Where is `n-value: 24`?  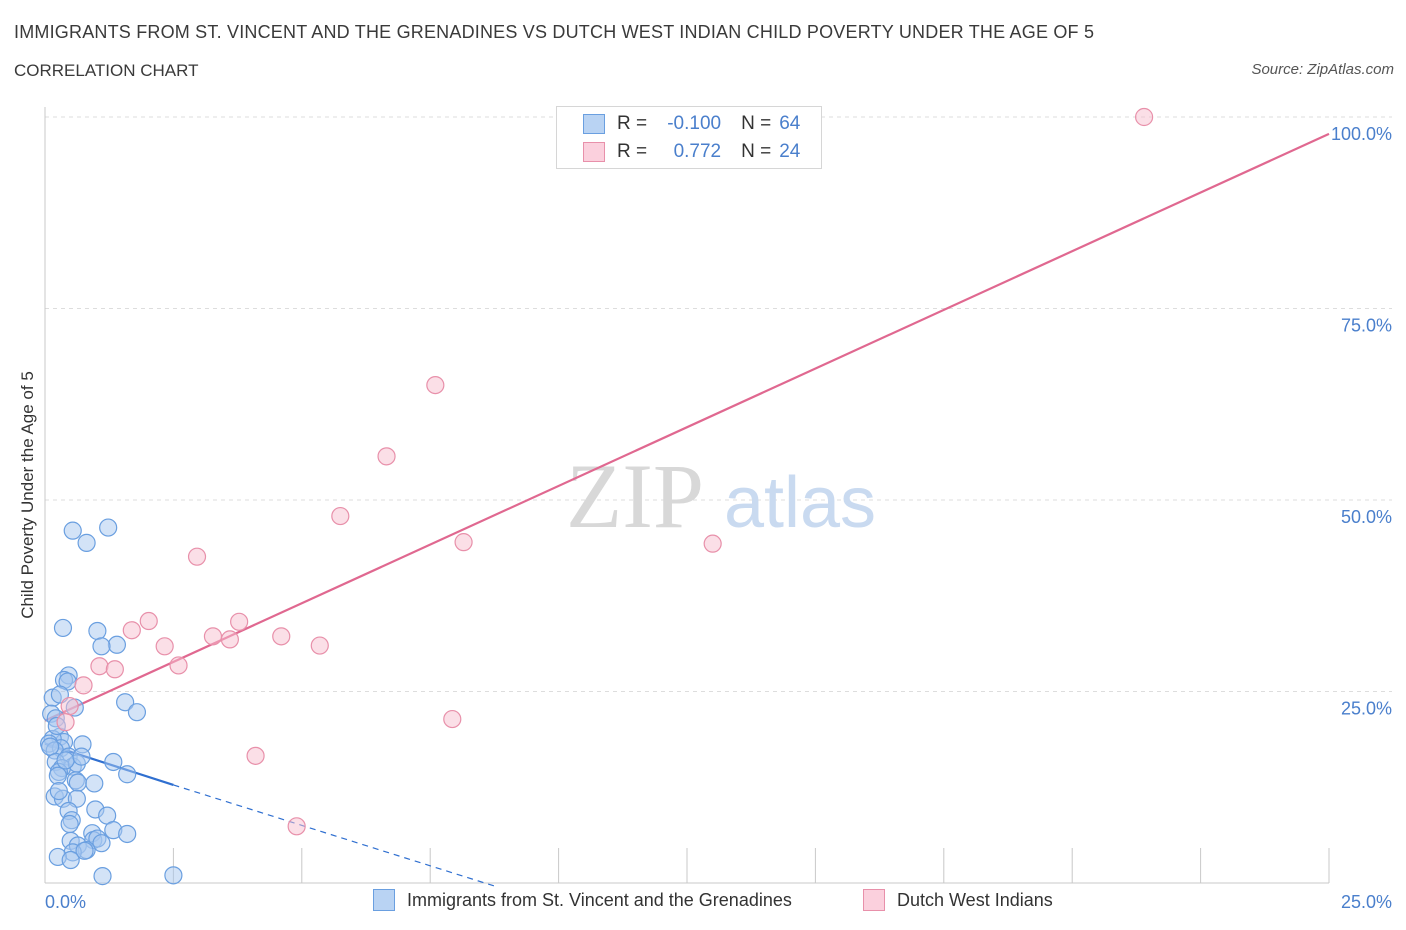
n-value: 24 is located at coordinates (790, 151).